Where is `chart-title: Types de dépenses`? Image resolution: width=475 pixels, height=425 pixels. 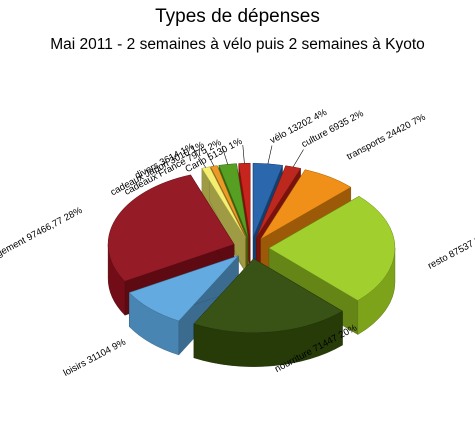 chart-title: Types de dépenses is located at coordinates (237, 16).